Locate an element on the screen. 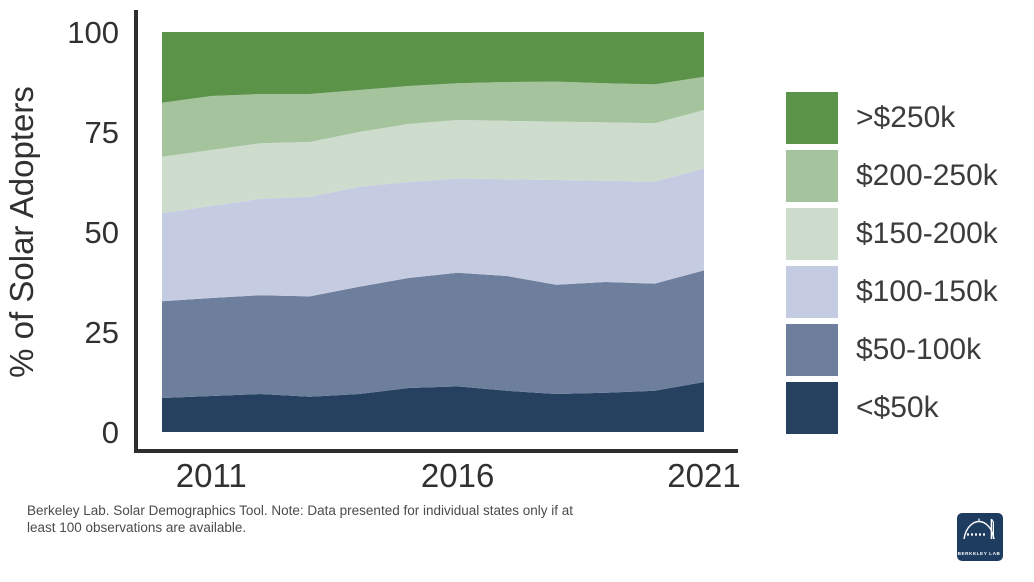 The width and height of the screenshot is (1034, 582). x-tick-label: 2016 is located at coordinates (457, 475).